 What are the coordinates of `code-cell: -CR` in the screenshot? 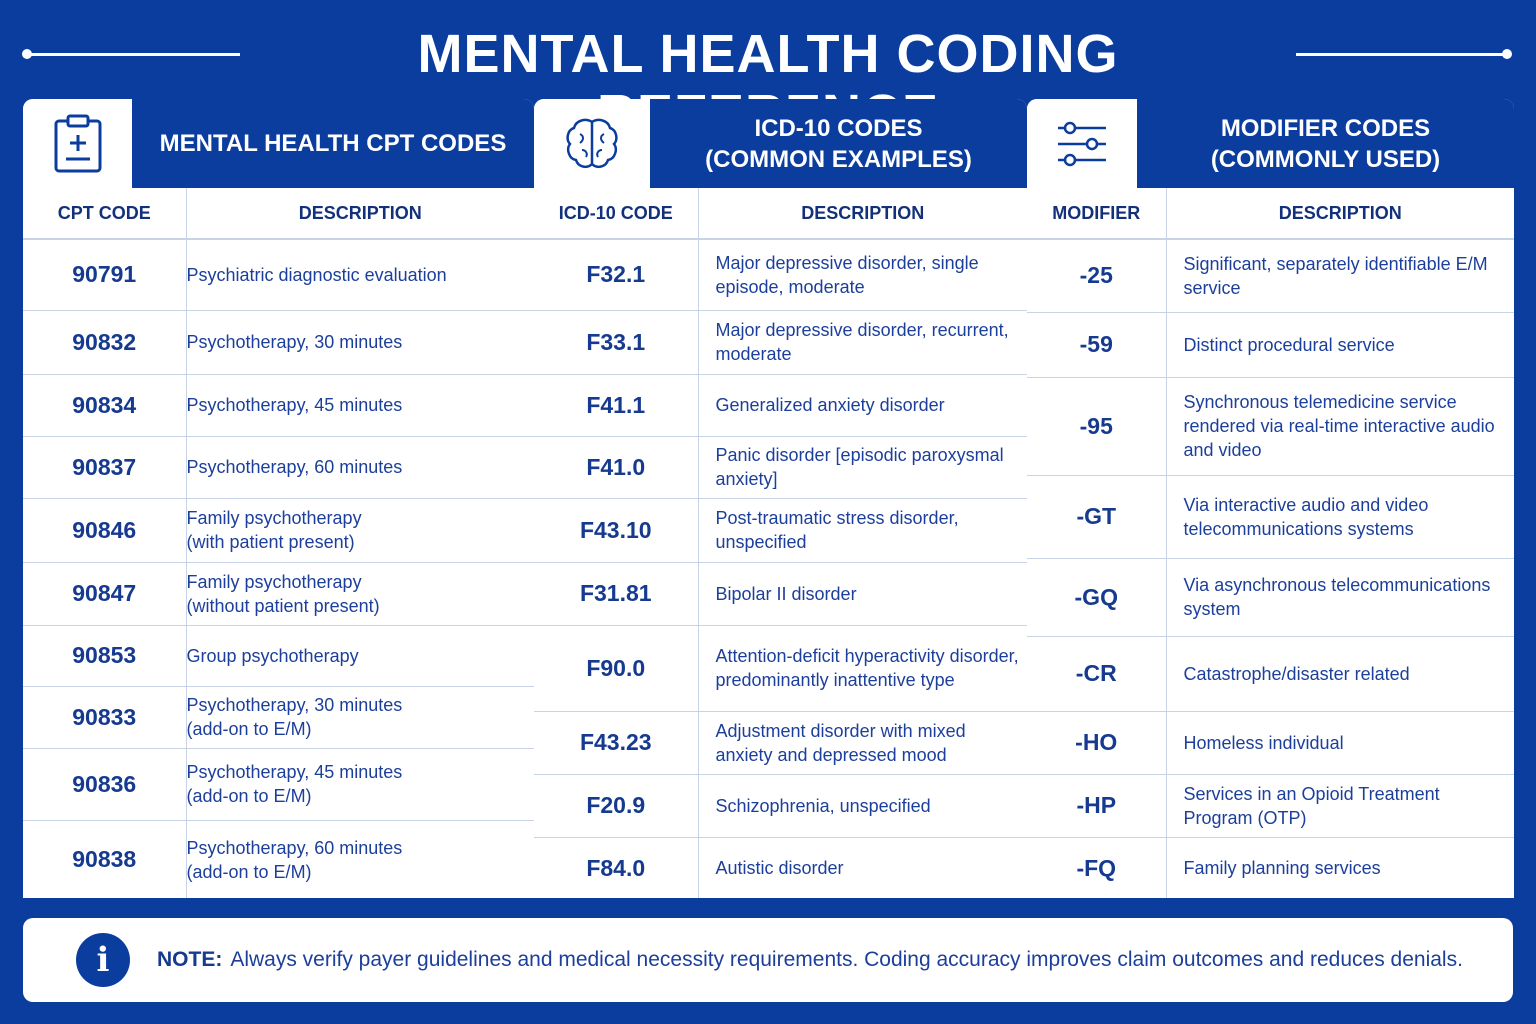 It's located at (1097, 674).